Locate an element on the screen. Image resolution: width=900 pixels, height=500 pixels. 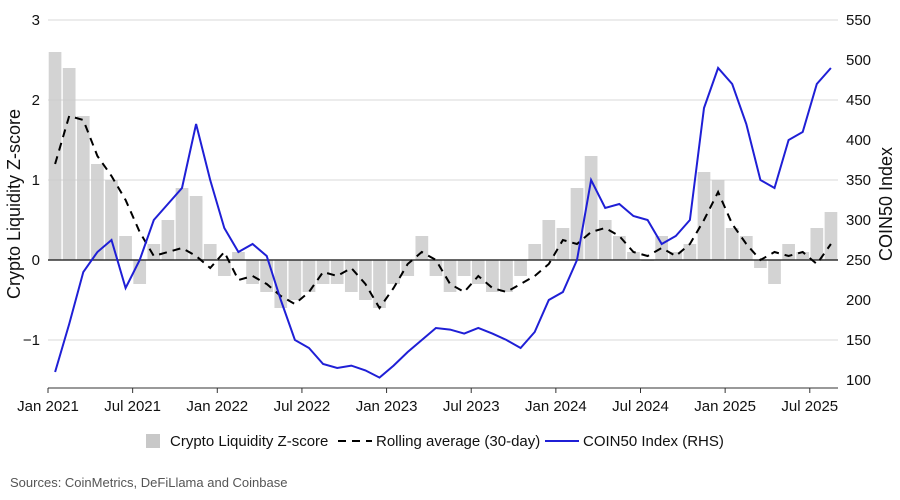
left-tick-label: −1 is located at coordinates (31, 340).